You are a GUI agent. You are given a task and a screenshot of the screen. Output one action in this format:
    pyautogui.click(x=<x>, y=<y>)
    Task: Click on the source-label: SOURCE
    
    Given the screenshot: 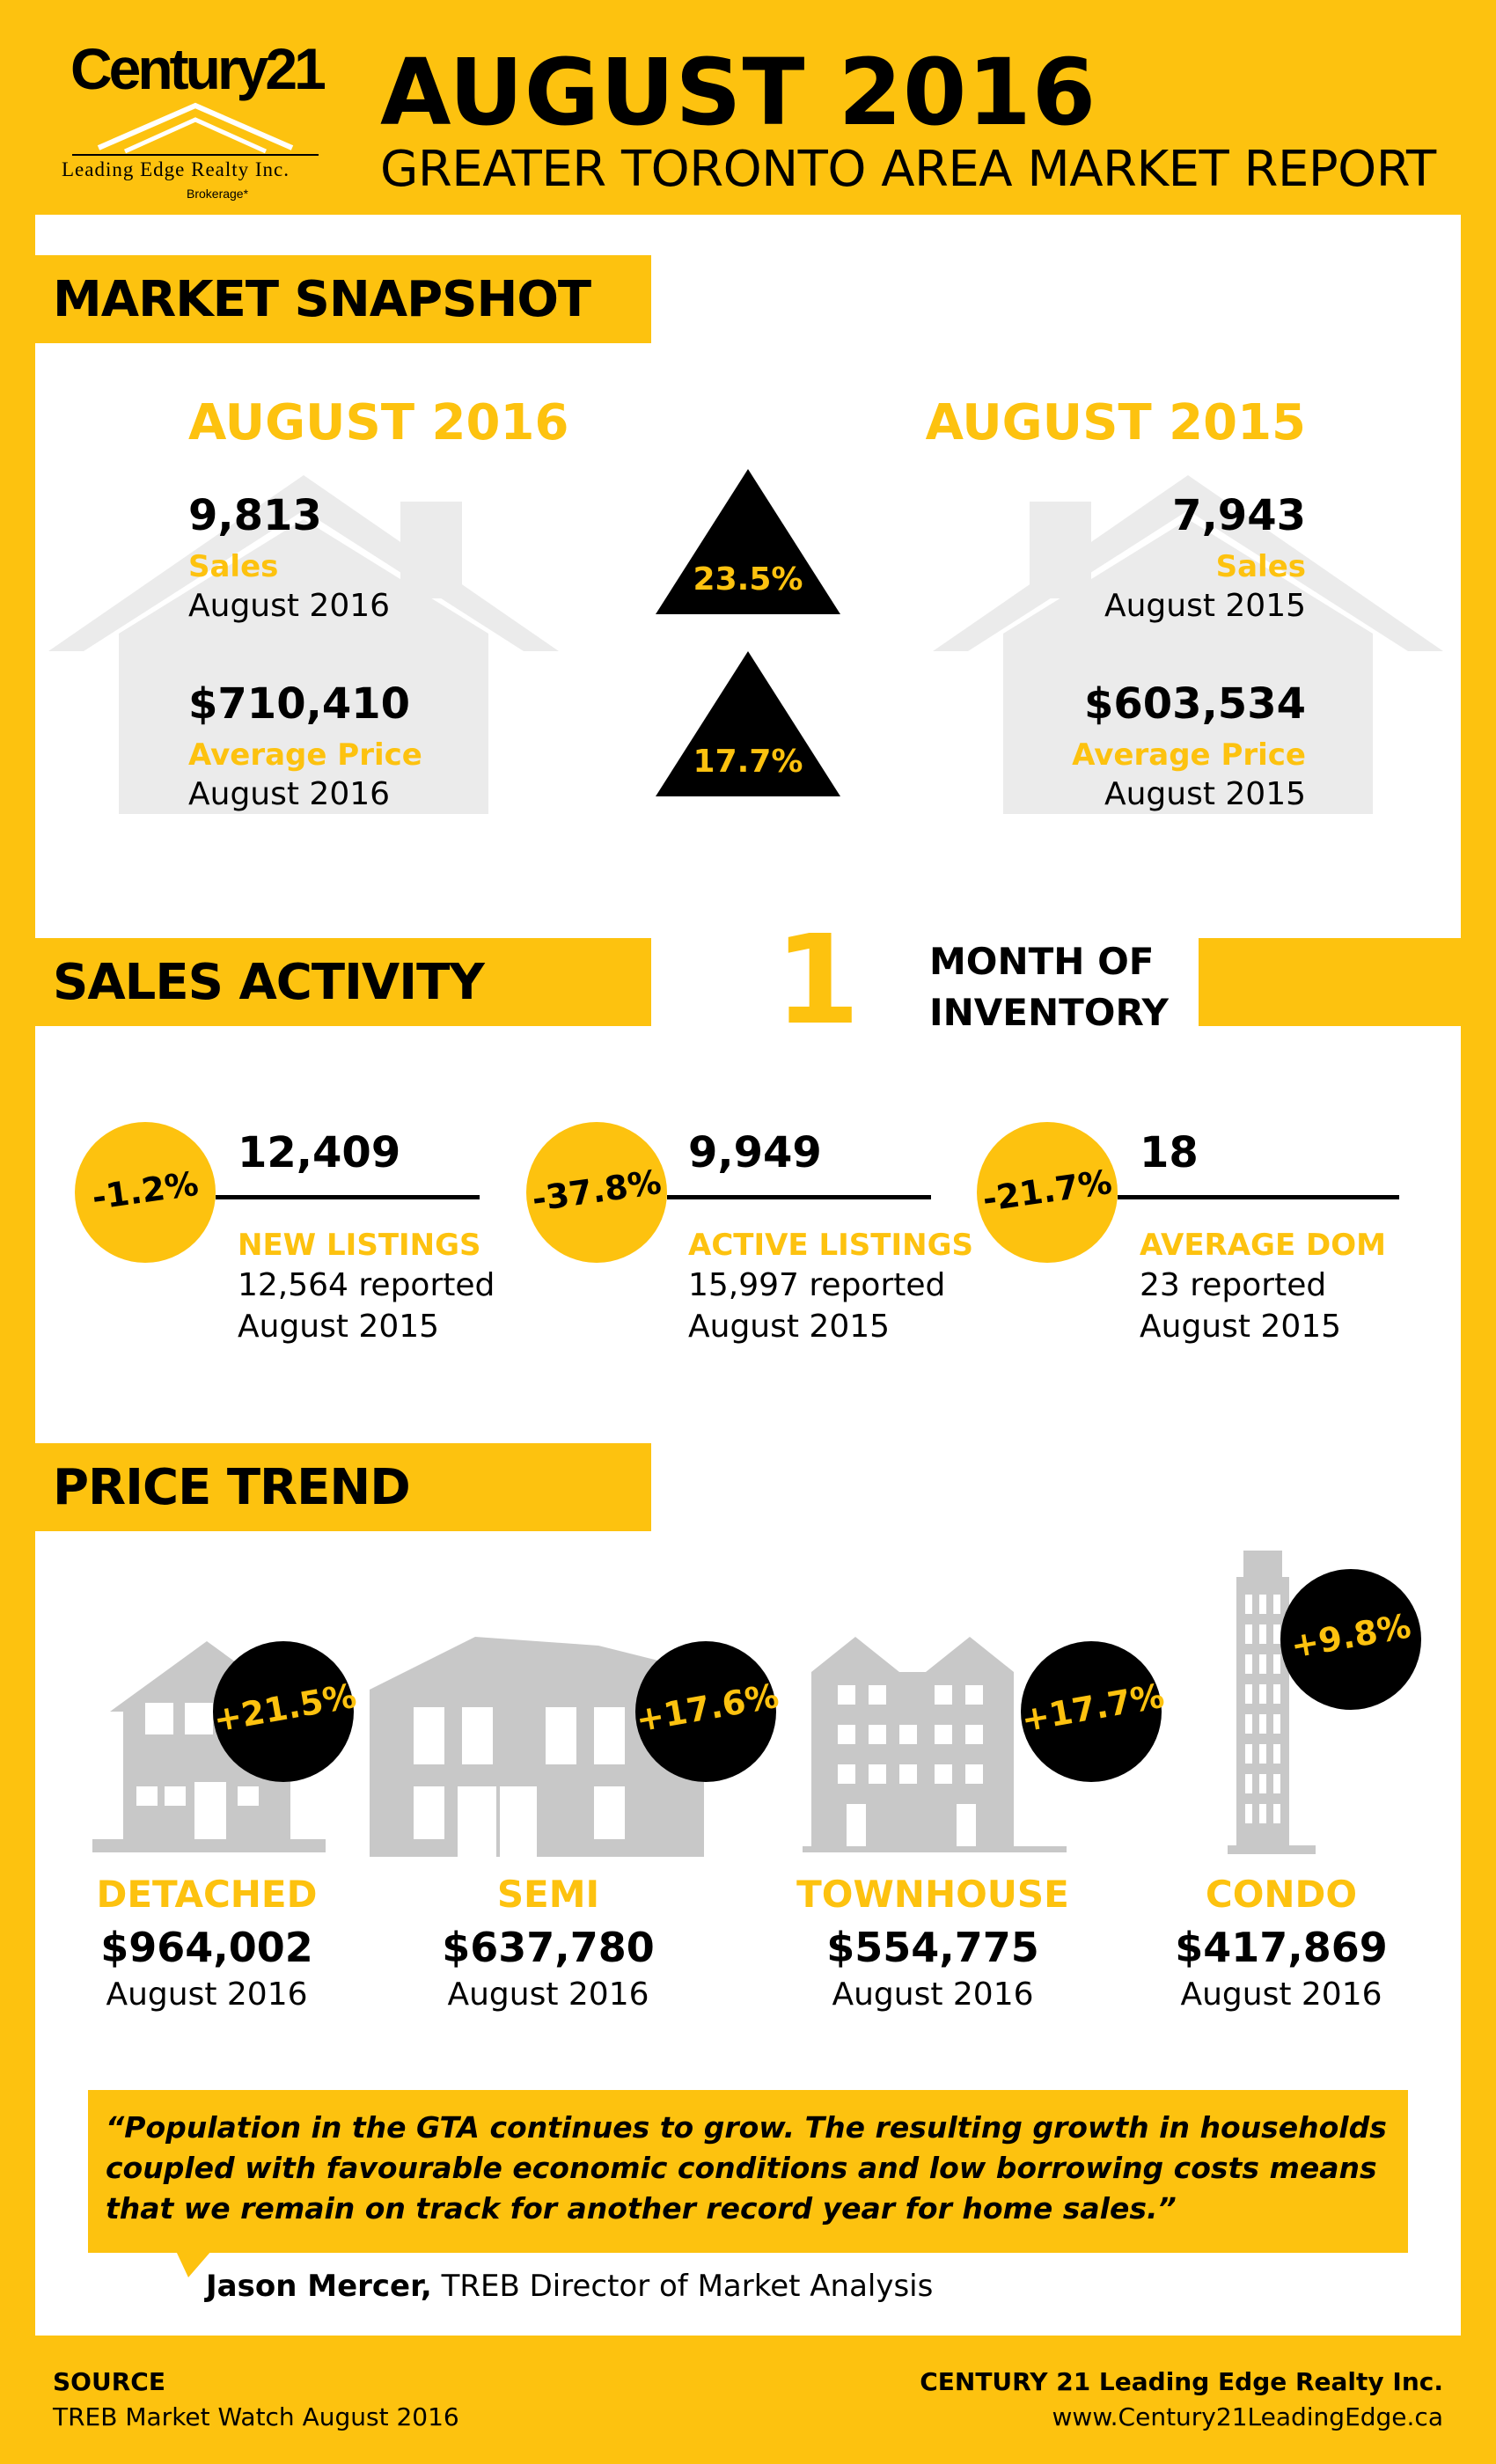 What is the action you would take?
    pyautogui.click(x=109, y=2382)
    